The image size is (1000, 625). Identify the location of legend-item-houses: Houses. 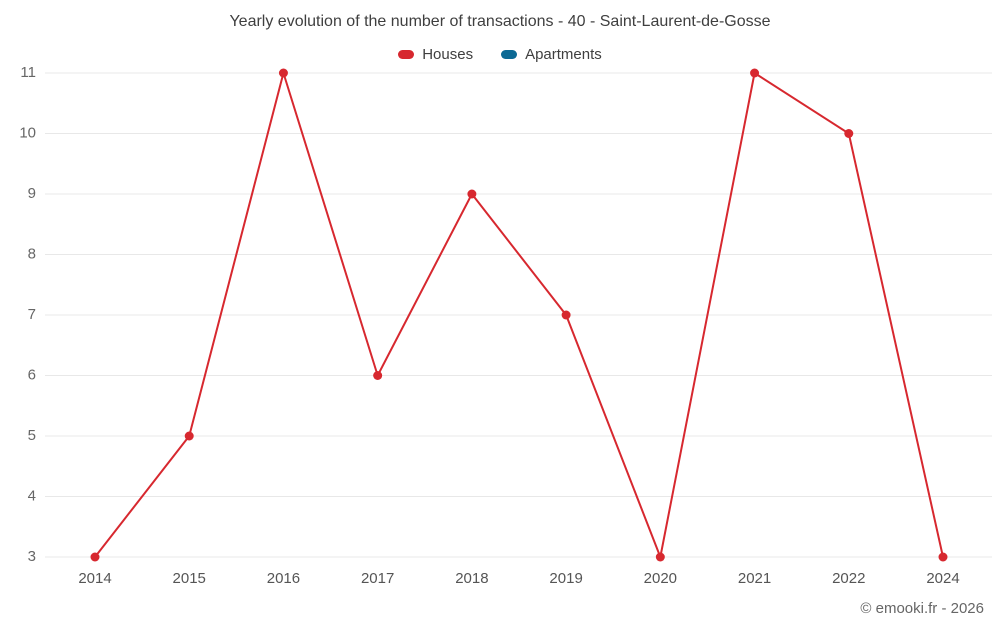
(435, 54).